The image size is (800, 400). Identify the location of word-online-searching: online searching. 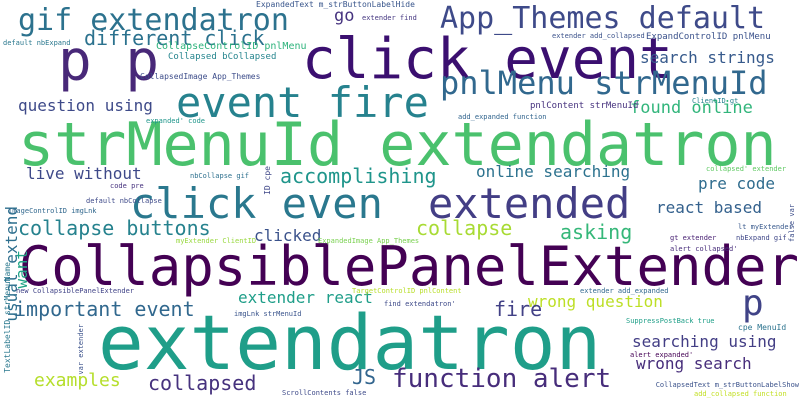
(553, 171).